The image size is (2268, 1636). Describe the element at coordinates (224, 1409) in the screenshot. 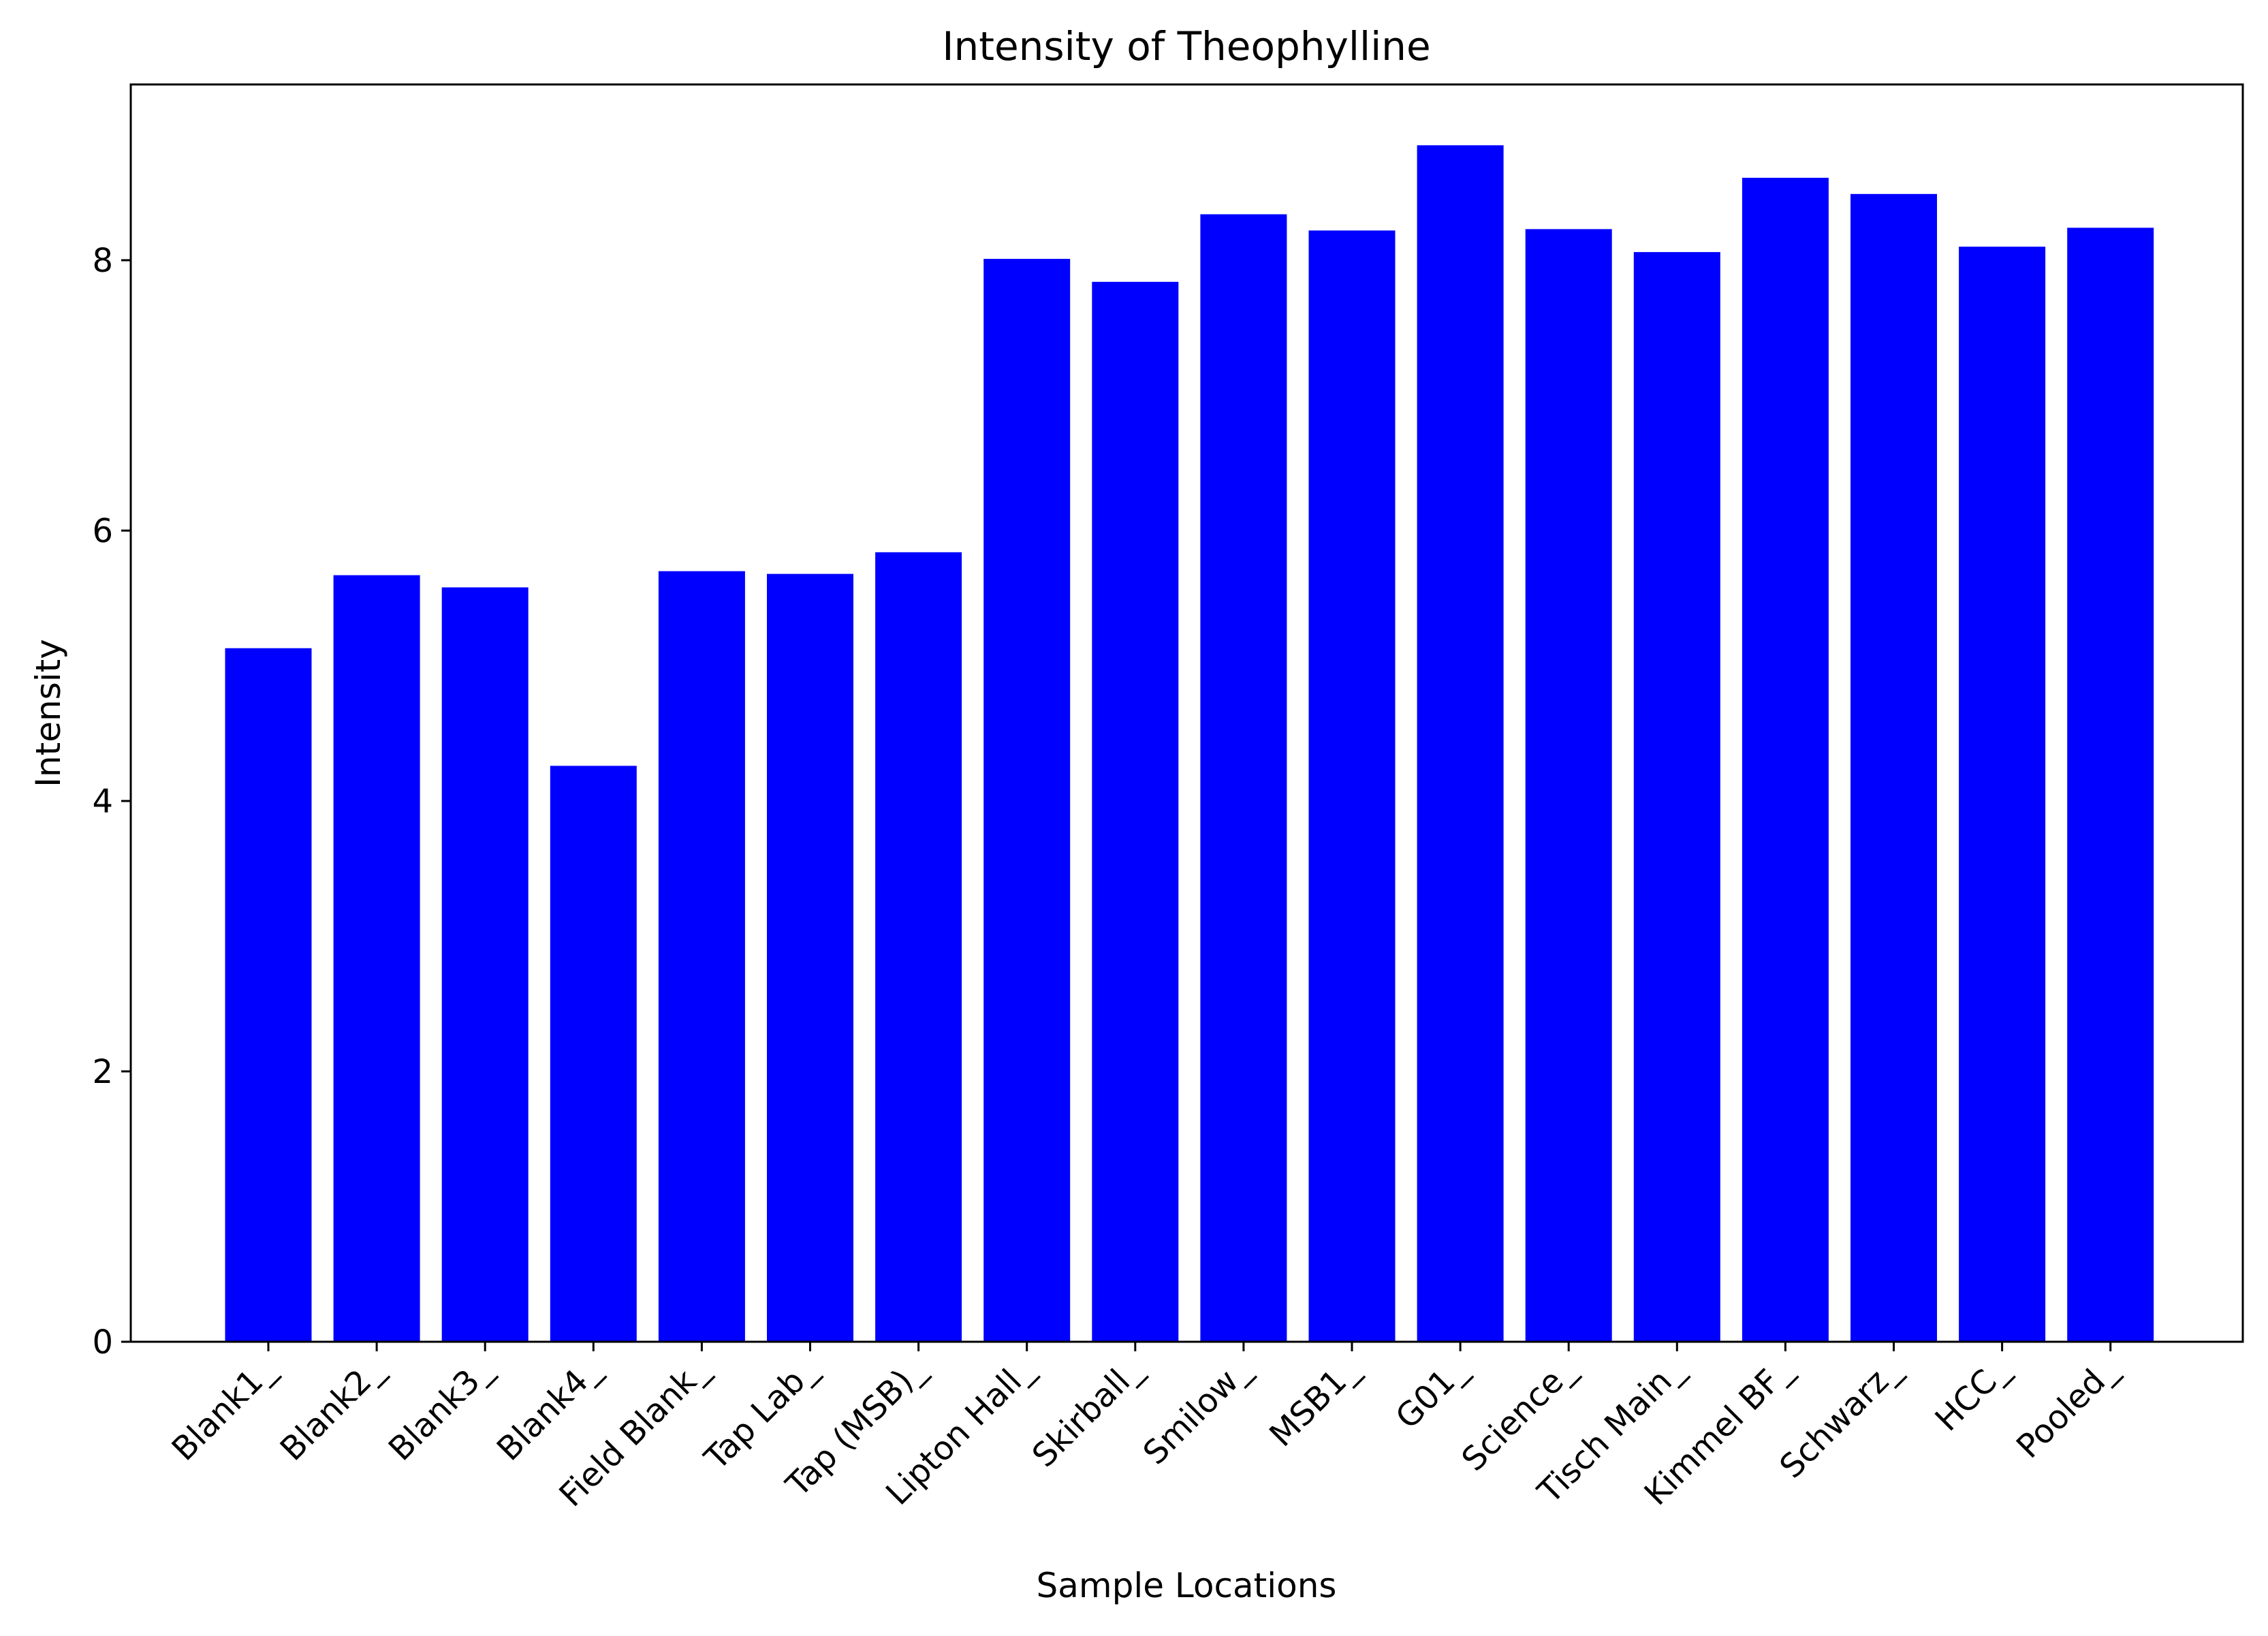

I see `x-tick-label: Blank1_` at that location.